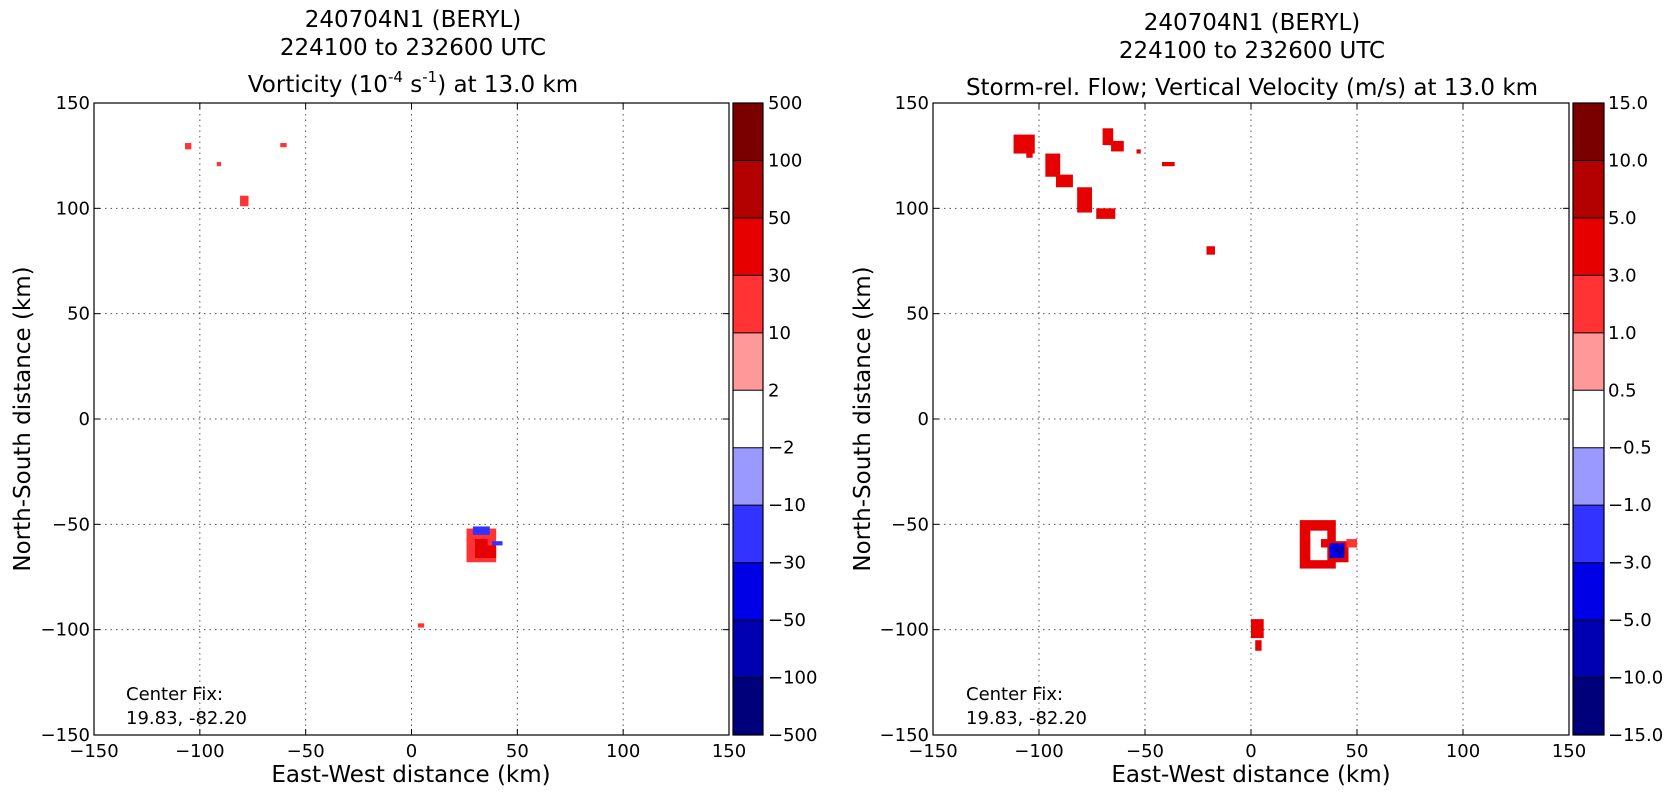  I want to click on velocity-colorbar-label: −3.0, so click(1630, 563).